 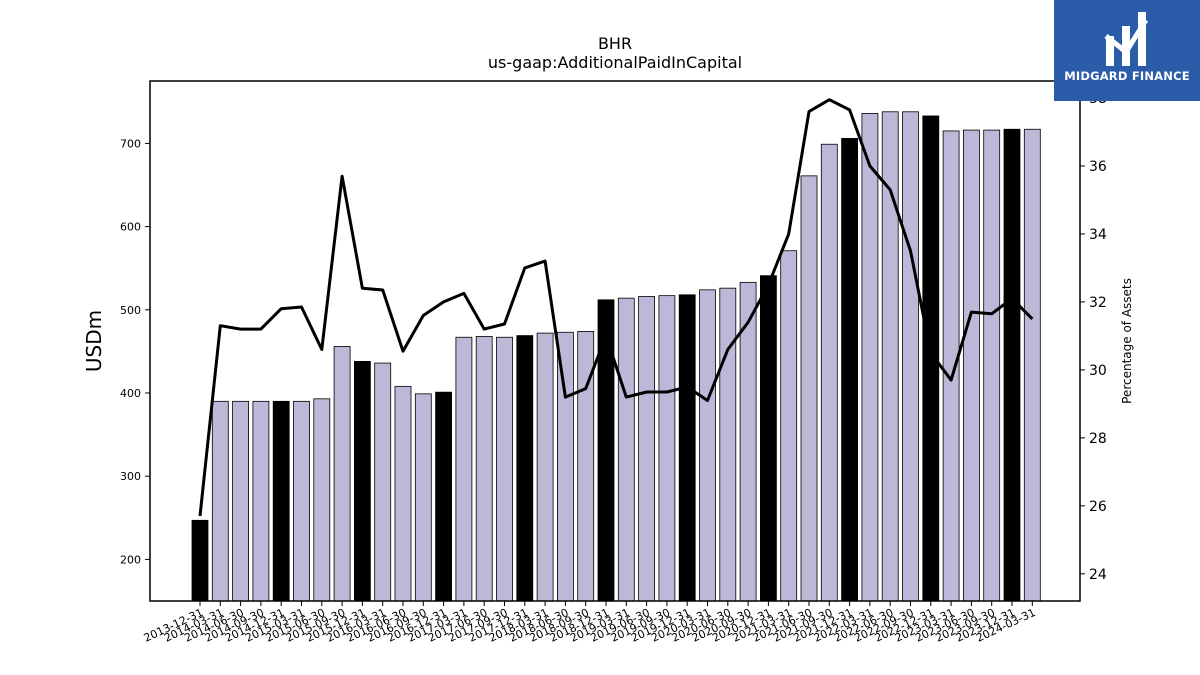 What do you see at coordinates (130, 393) in the screenshot?
I see `y-tick-label: 400` at bounding box center [130, 393].